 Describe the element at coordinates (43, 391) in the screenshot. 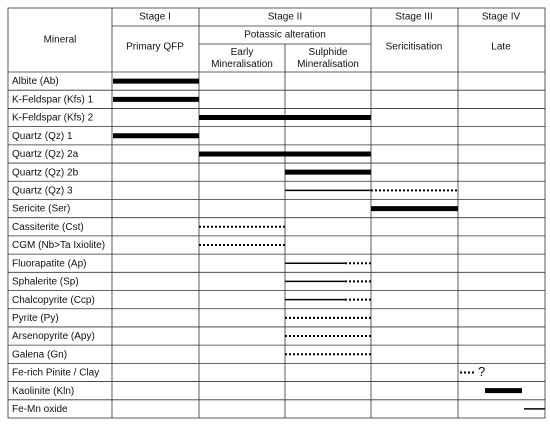

I see `mineral-name: Kaolinite (Kln)` at that location.